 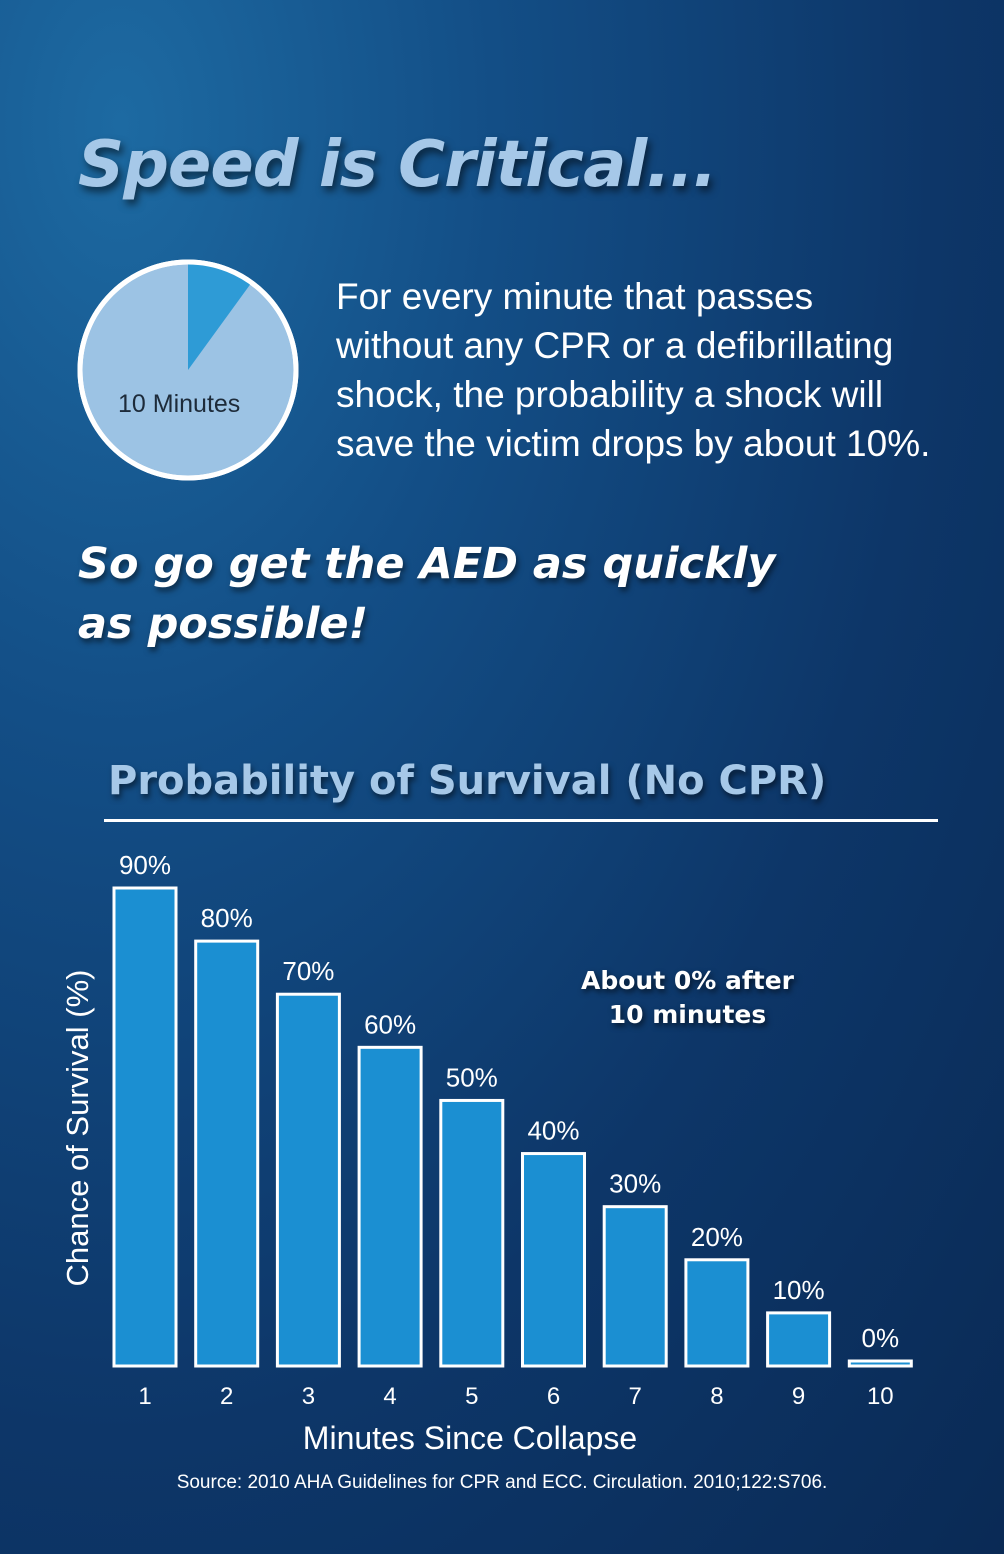 What do you see at coordinates (390, 1024) in the screenshot?
I see `data-label-4: 60%` at bounding box center [390, 1024].